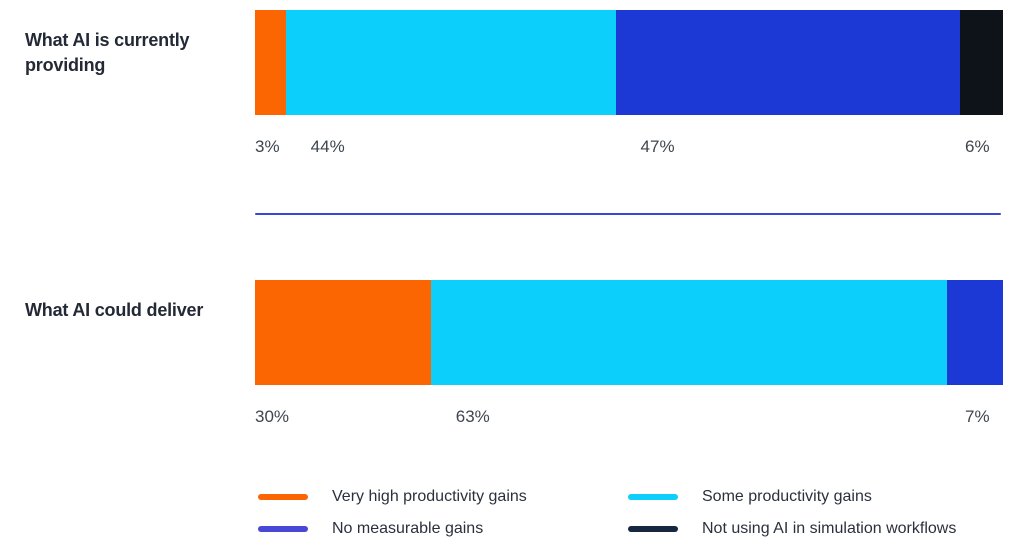 The height and width of the screenshot is (547, 1024). What do you see at coordinates (653, 496) in the screenshot?
I see `legend-swatch-some-productivity-gains` at bounding box center [653, 496].